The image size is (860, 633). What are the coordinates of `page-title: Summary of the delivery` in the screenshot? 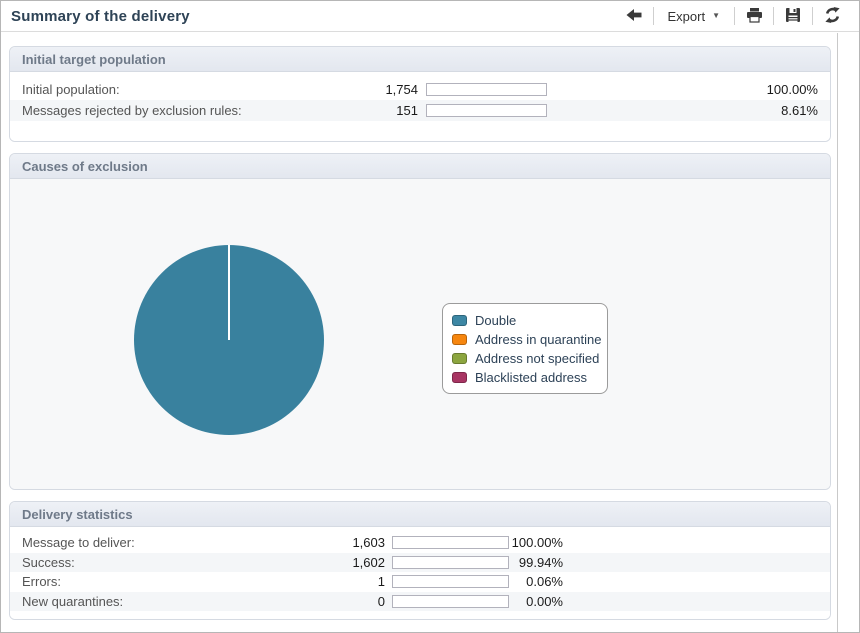 It's located at (100, 16).